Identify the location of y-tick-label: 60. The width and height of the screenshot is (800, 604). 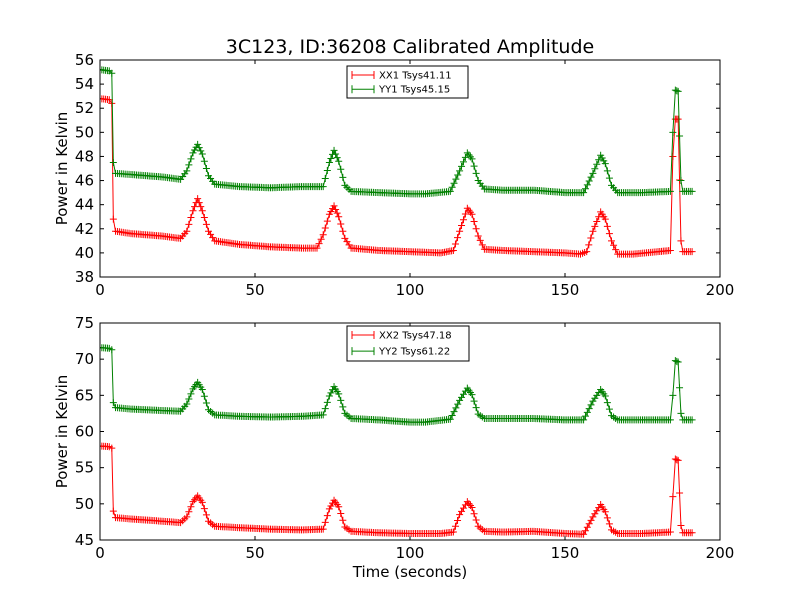
(84, 432).